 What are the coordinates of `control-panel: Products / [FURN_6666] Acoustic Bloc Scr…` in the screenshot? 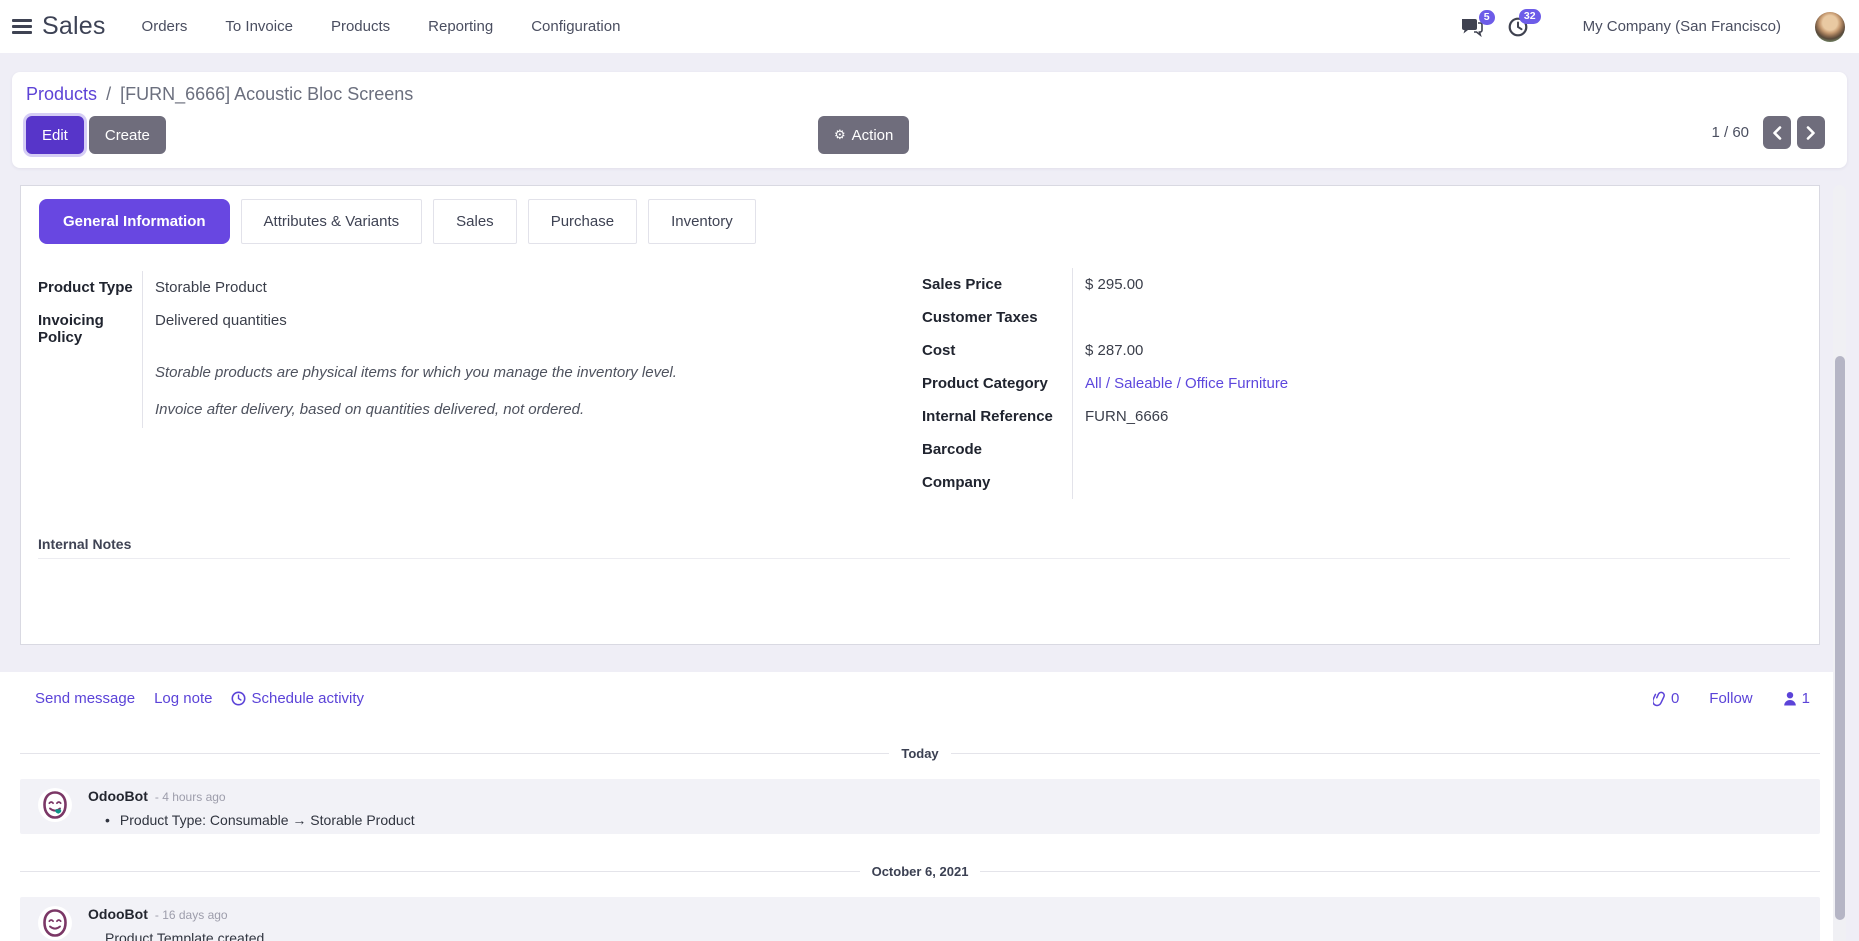 It's located at (929, 120).